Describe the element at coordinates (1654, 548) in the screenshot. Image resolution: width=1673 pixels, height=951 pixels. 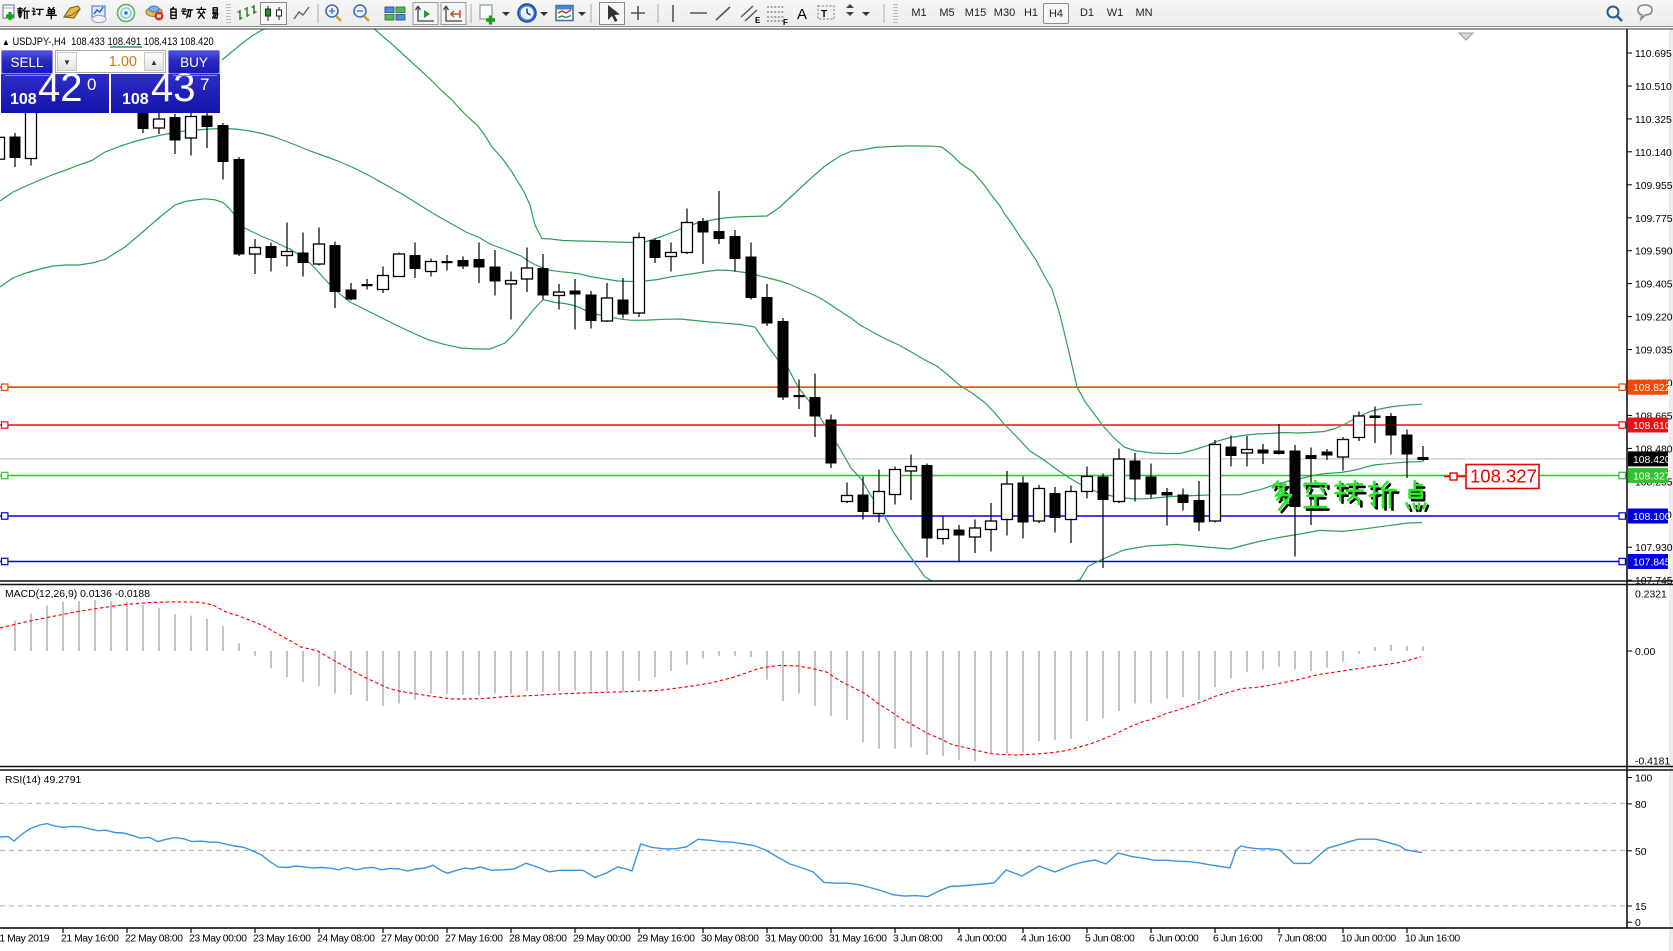
I see `svg-text: 107.930` at that location.